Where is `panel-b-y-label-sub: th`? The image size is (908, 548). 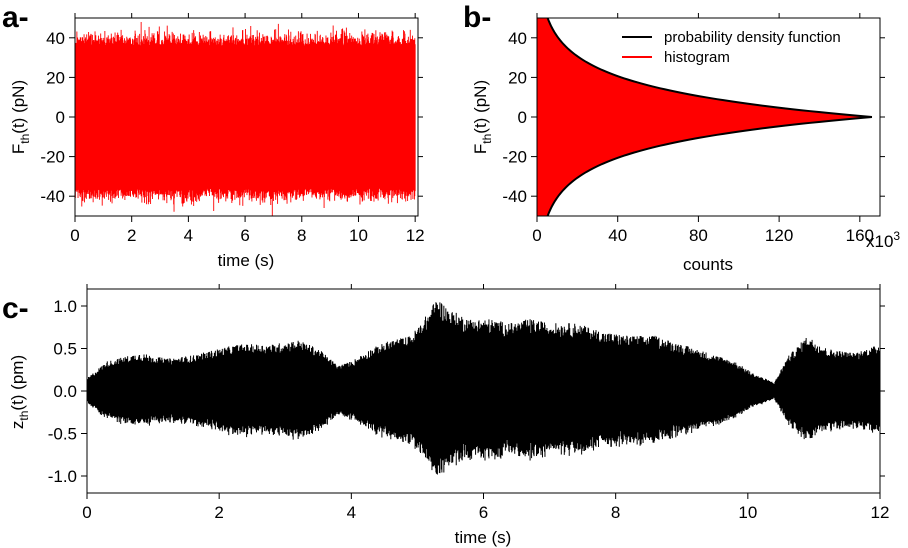 panel-b-y-label-sub: th is located at coordinates (487, 139).